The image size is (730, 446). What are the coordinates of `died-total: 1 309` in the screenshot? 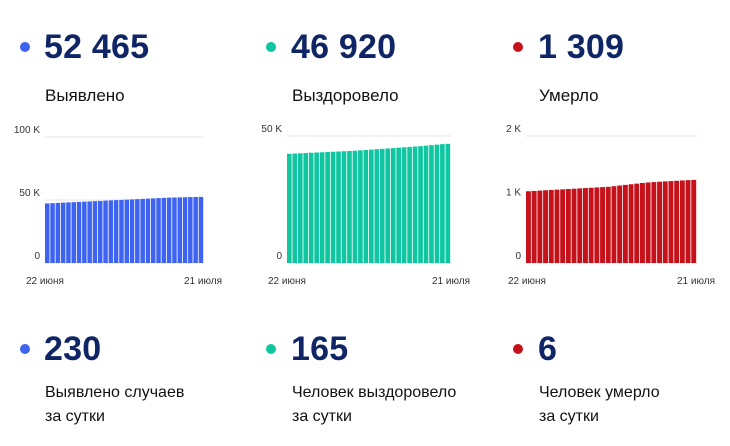 It's located at (581, 47).